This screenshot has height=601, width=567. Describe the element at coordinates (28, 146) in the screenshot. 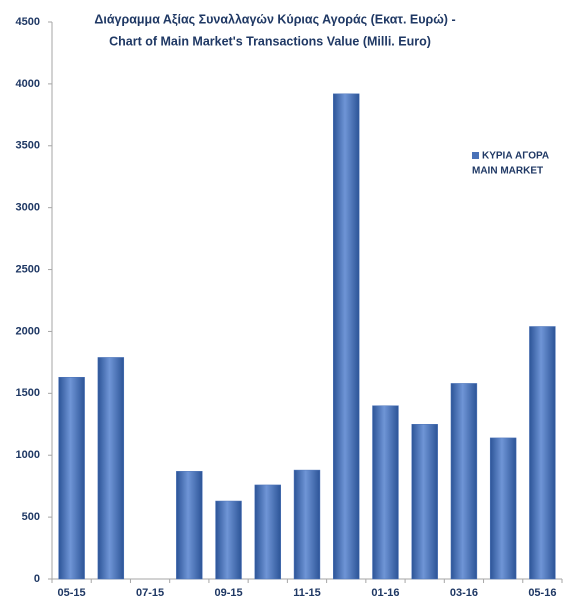

I see `y-tick-label: 3500` at that location.